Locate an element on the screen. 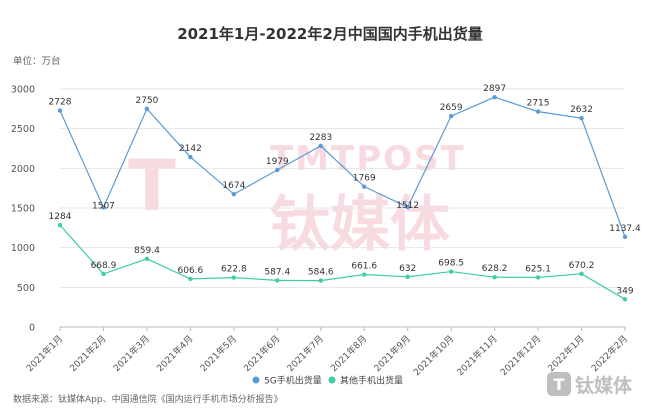 The height and width of the screenshot is (413, 660). legend: 5G手机出货量 其他手机出货量 is located at coordinates (327, 381).